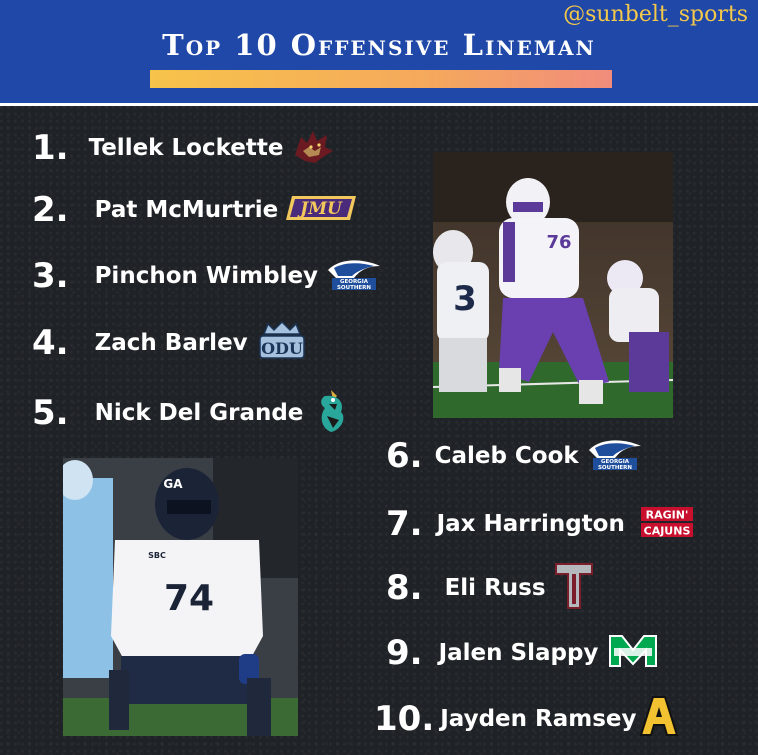 Image resolution: width=758 pixels, height=755 pixels. Describe the element at coordinates (50, 413) in the screenshot. I see `rank-number: 5.` at that location.